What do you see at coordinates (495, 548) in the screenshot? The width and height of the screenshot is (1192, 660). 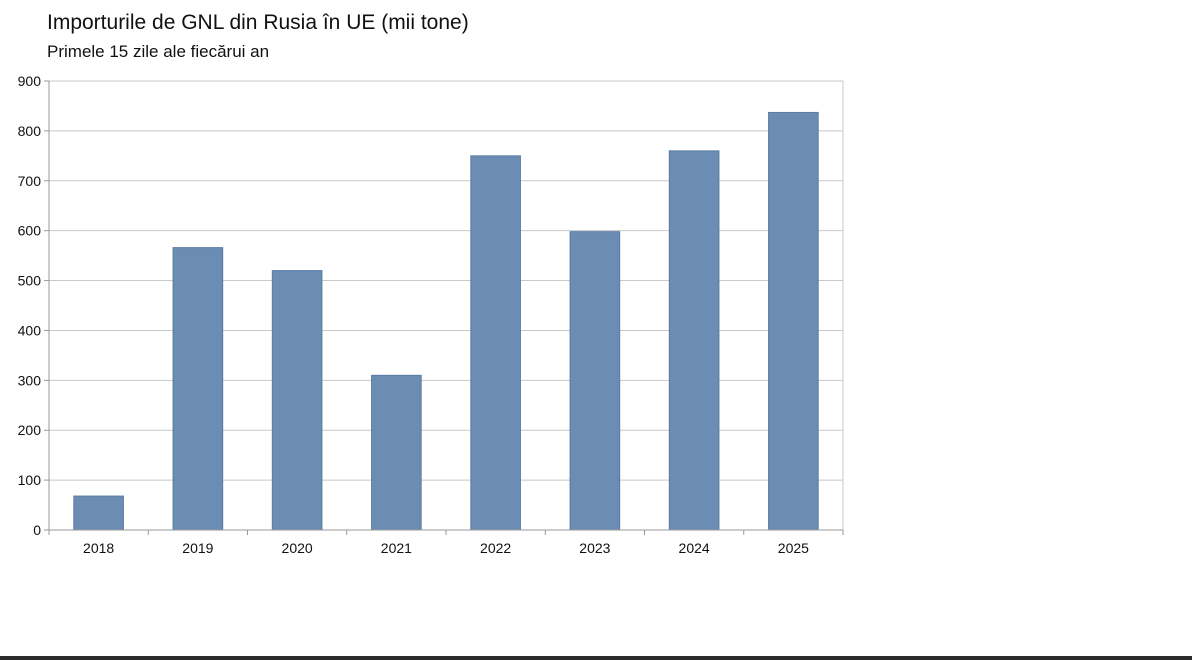 I see `x-tick-label: 2022` at bounding box center [495, 548].